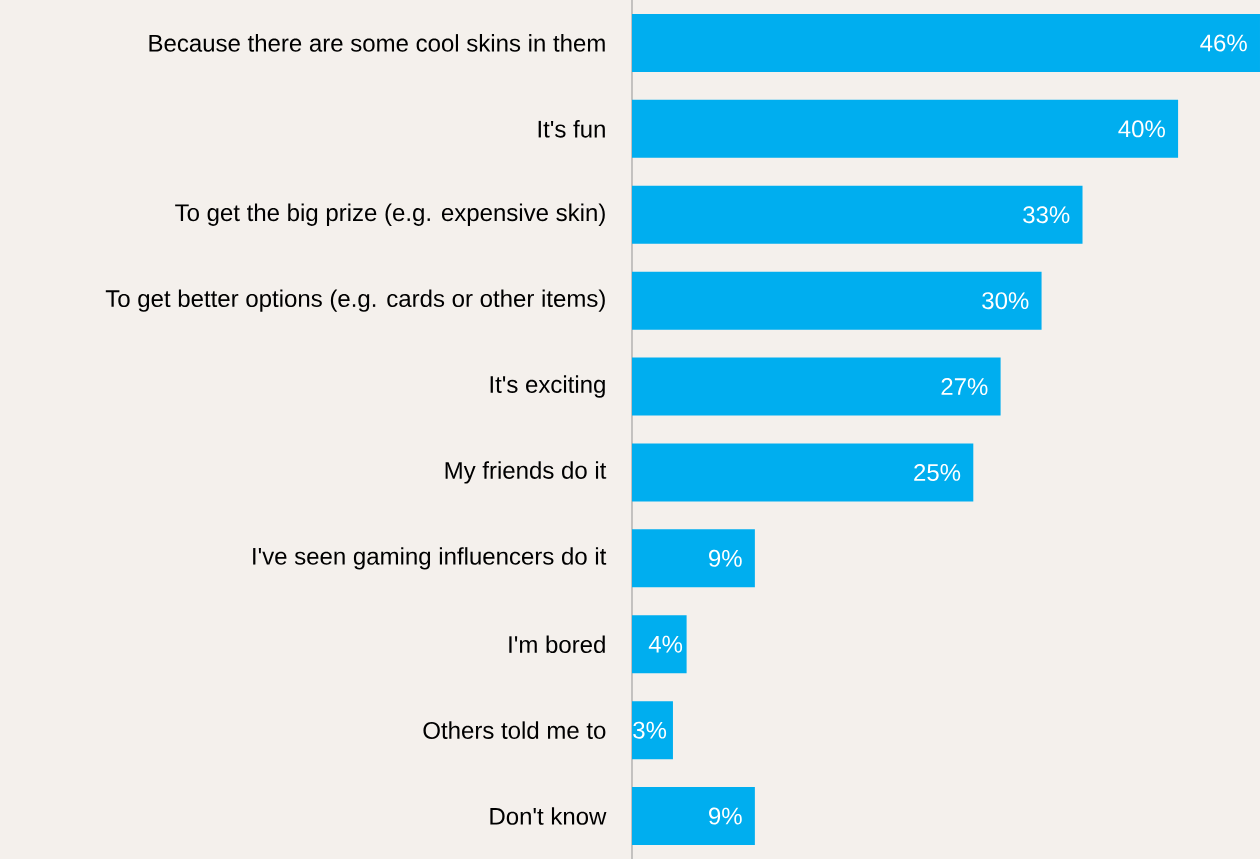  What do you see at coordinates (355, 300) in the screenshot?
I see `y-tick-label: To get better options (e.g. cards or other items)` at bounding box center [355, 300].